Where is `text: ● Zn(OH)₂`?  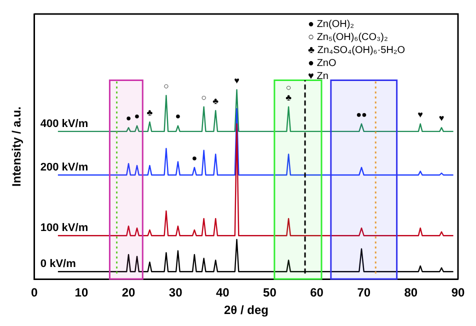 text: ● Zn(OH)₂ is located at coordinates (332, 24).